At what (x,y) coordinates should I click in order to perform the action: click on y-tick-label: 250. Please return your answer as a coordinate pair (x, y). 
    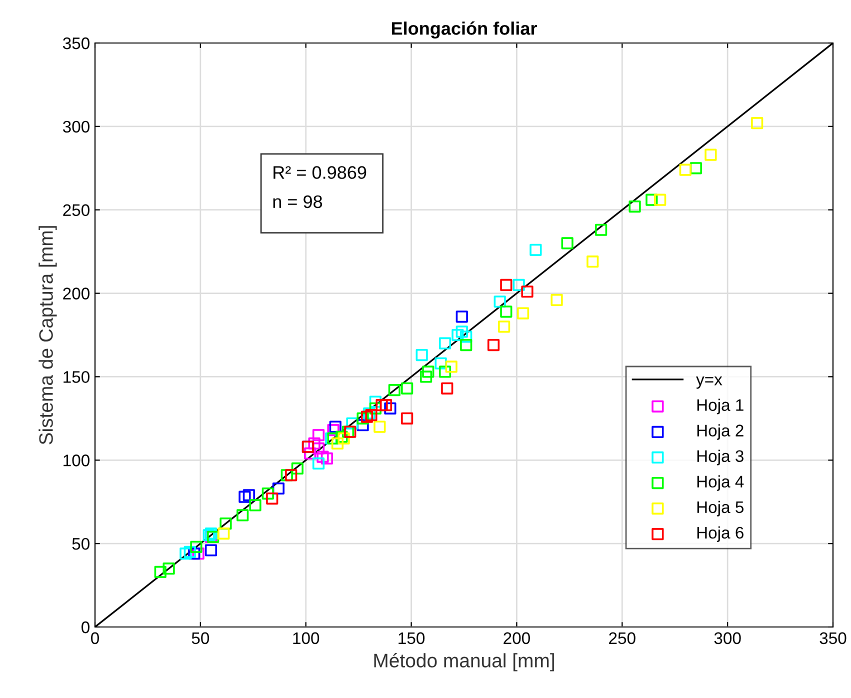
    Looking at the image, I should click on (76, 210).